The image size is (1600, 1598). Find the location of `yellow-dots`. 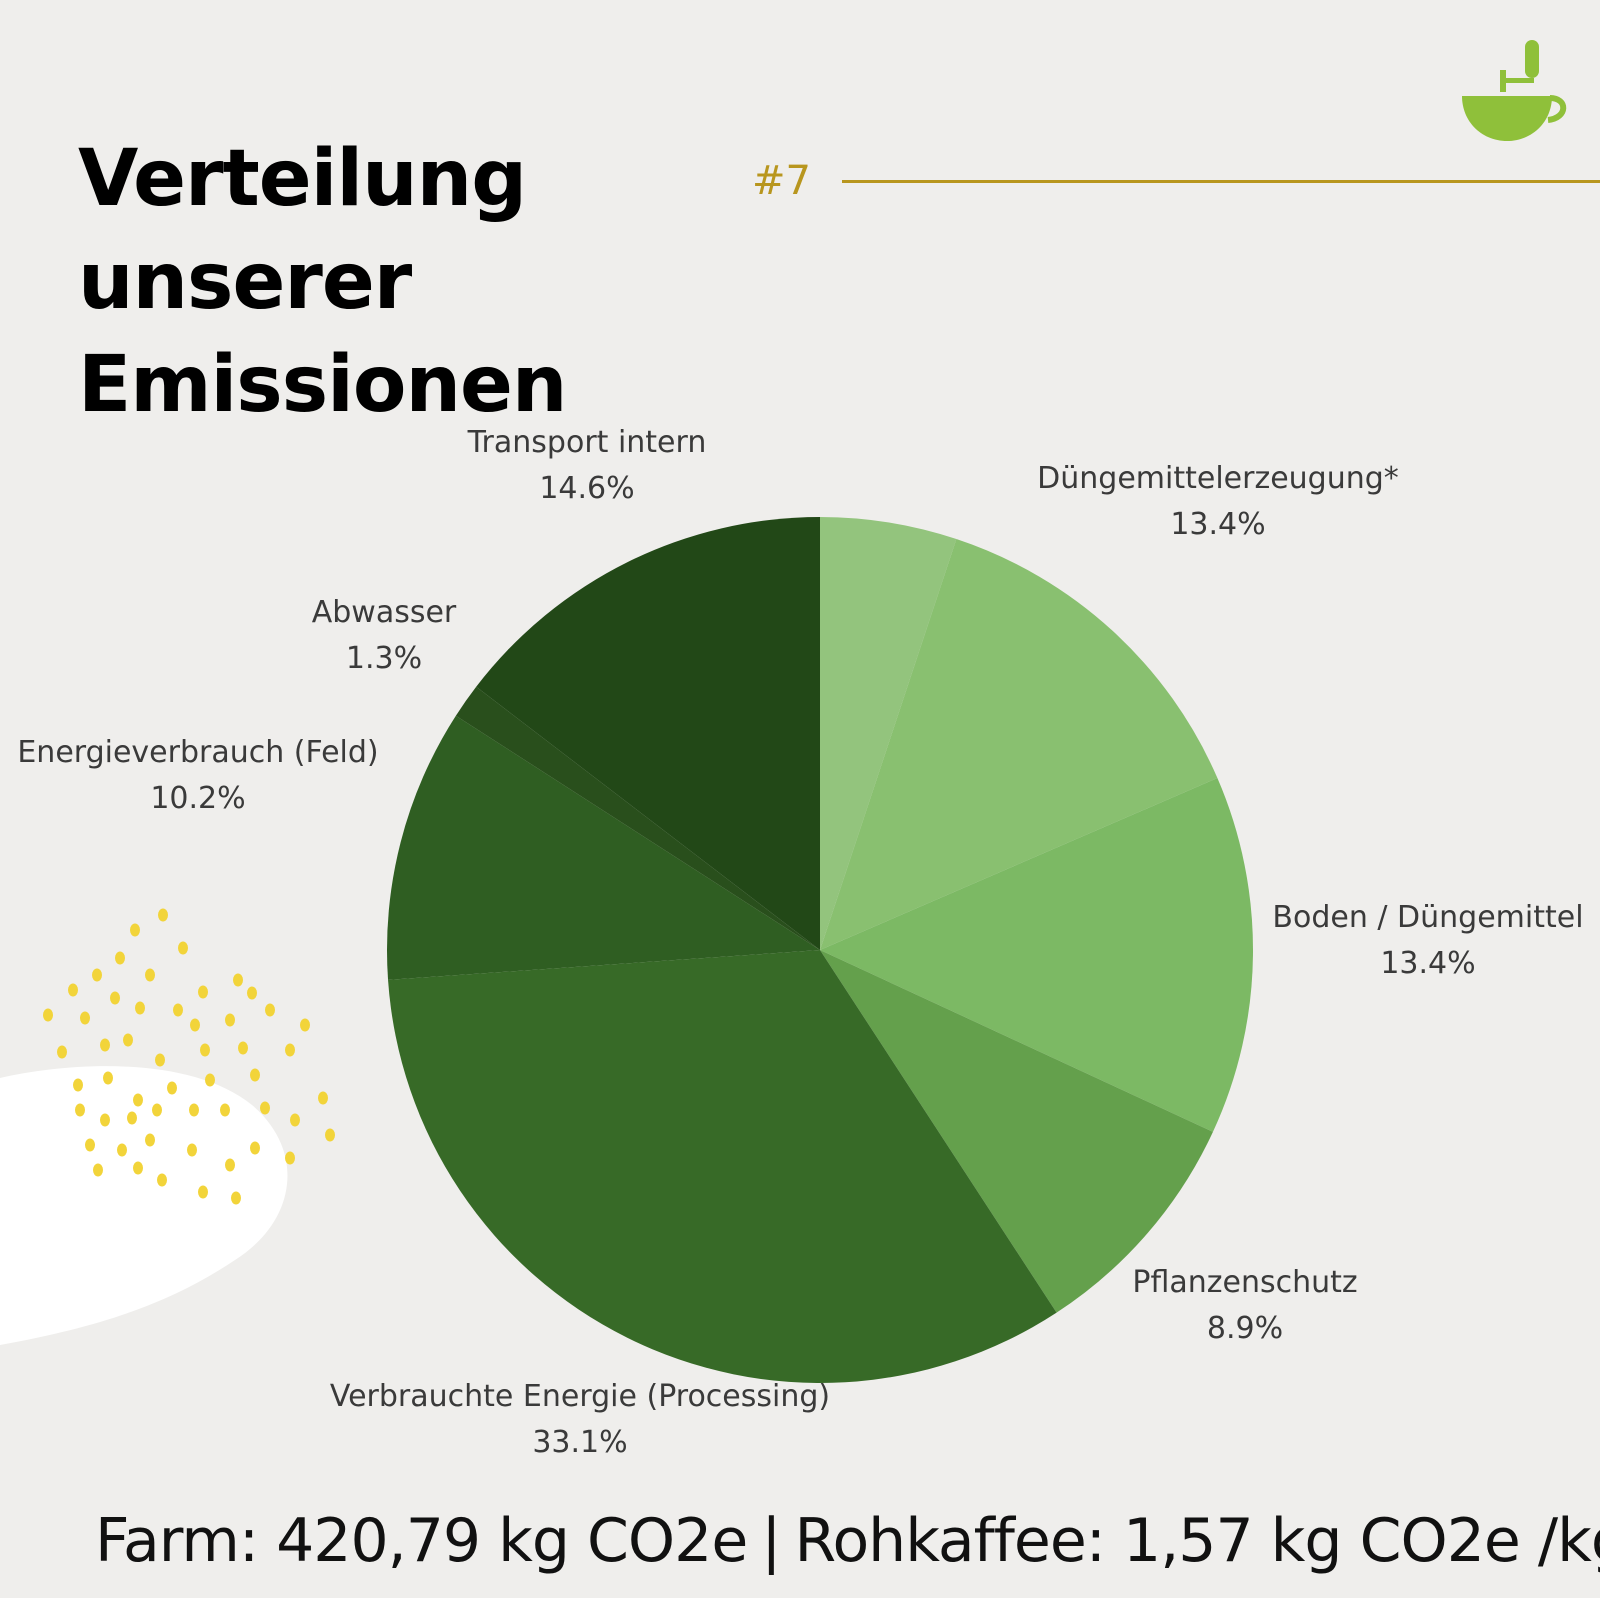

yellow-dots is located at coordinates (189, 1056).